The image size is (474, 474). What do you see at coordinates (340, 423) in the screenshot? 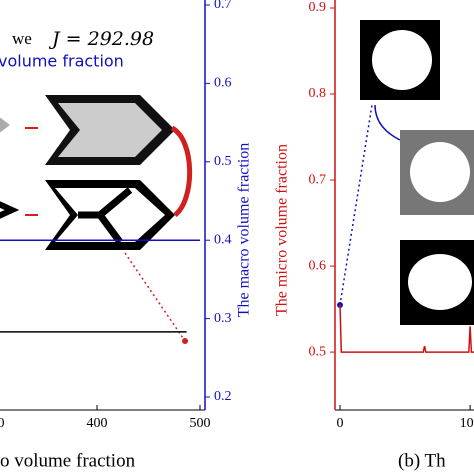
I see `x-tick-label: 0` at bounding box center [340, 423].